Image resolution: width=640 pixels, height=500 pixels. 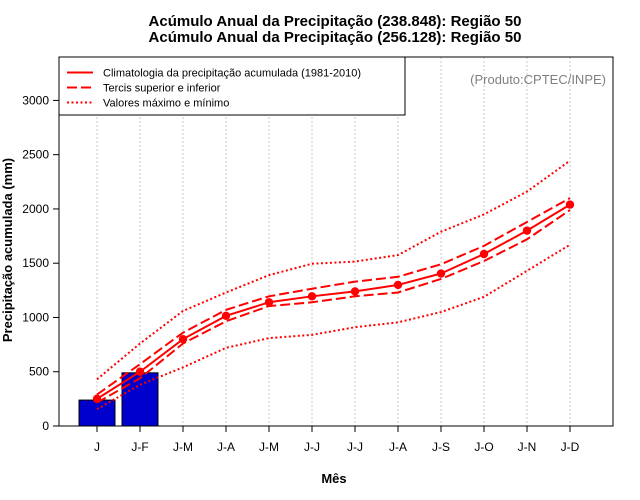 What do you see at coordinates (97, 447) in the screenshot?
I see `x-tick-label: J` at bounding box center [97, 447].